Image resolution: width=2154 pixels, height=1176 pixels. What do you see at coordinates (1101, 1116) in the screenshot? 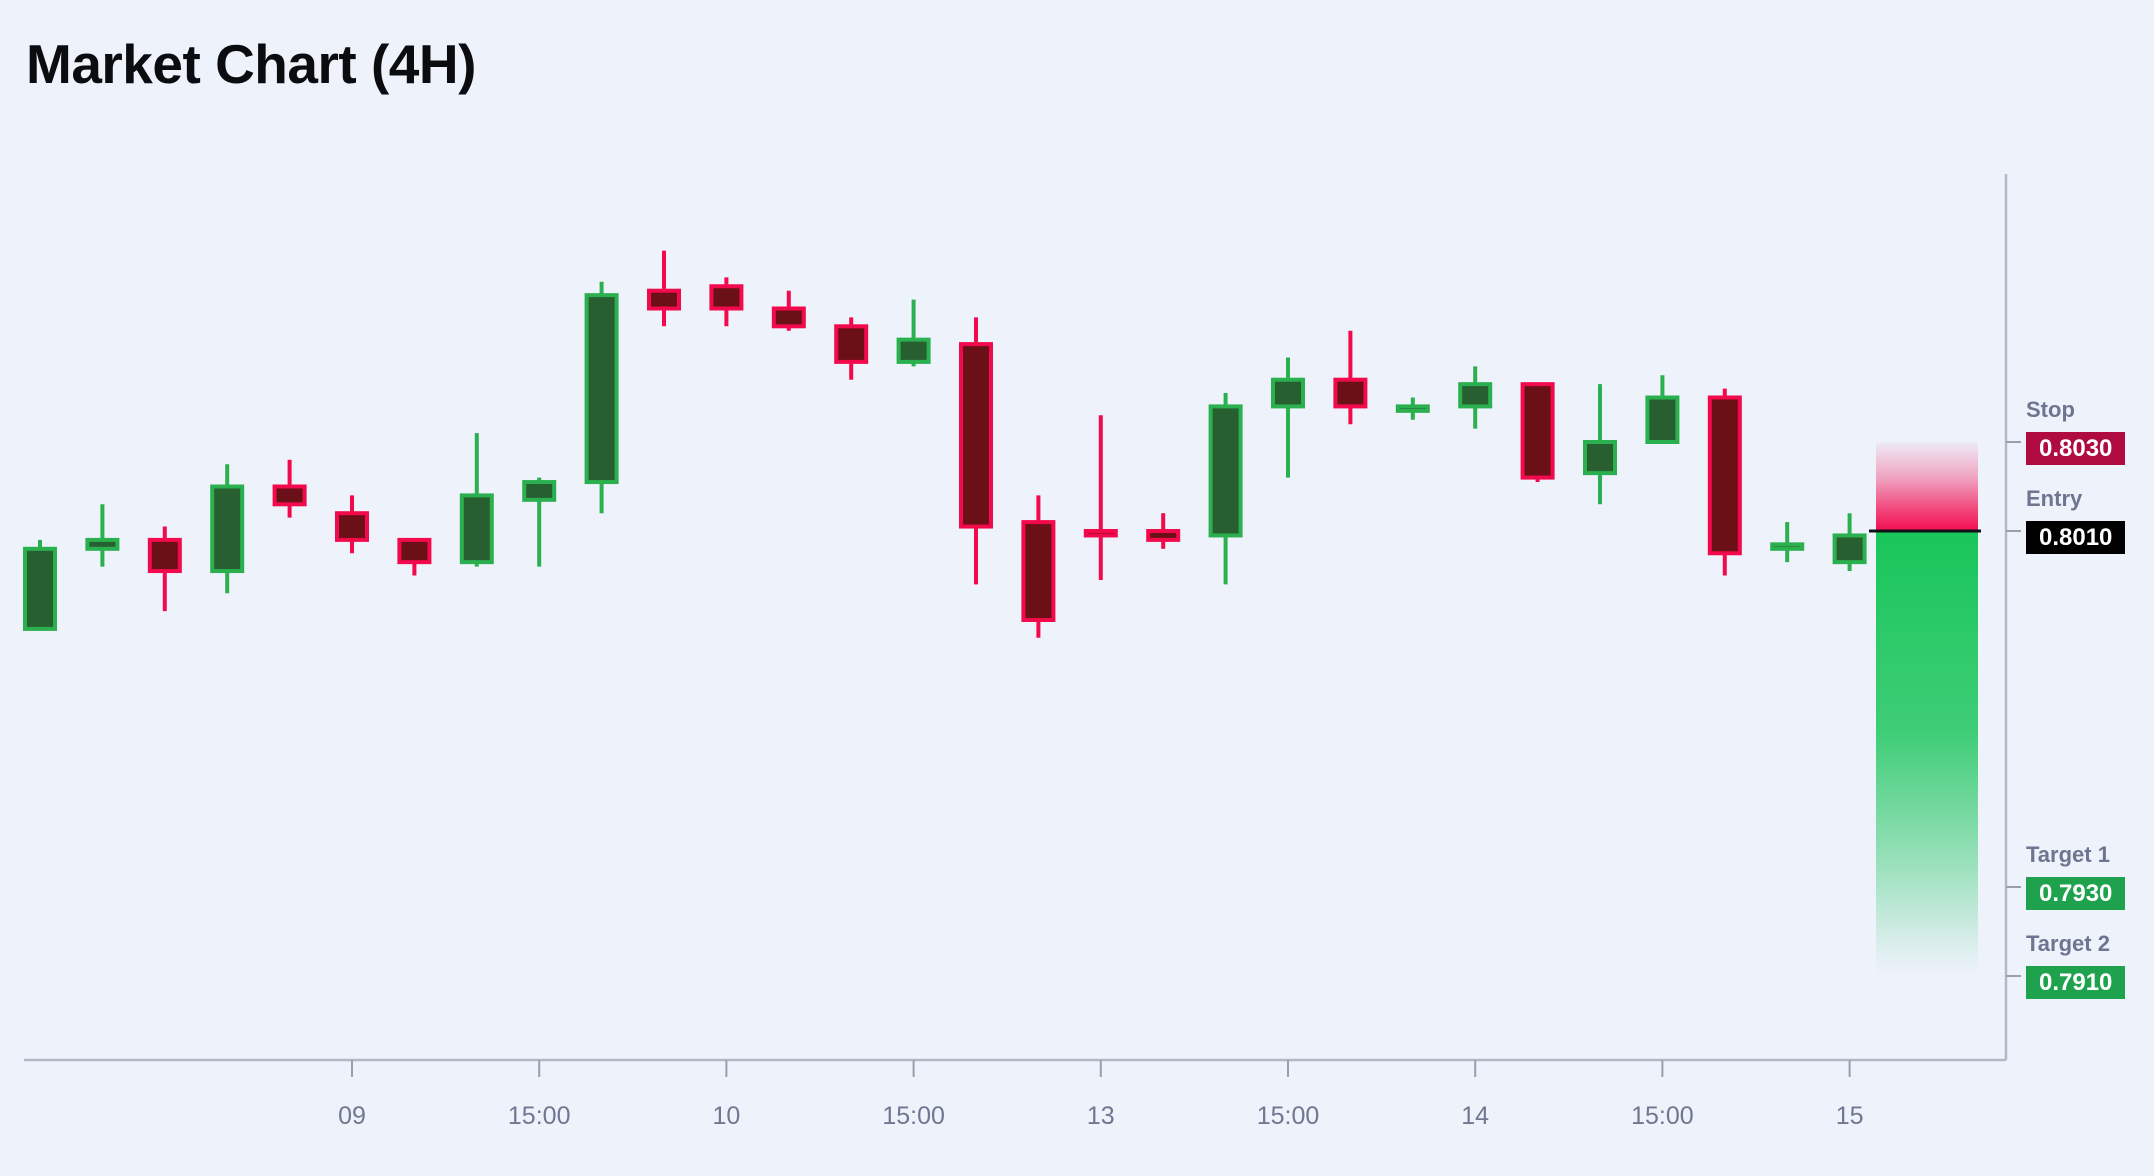
I see `x-tick-label-4: 13` at bounding box center [1101, 1116].